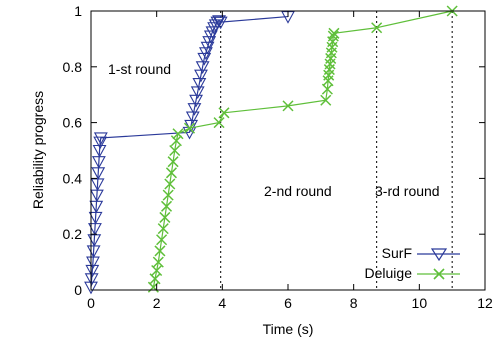 This screenshot has height=345, width=500. I want to click on y-tick-label: 0.8, so click(73, 67).